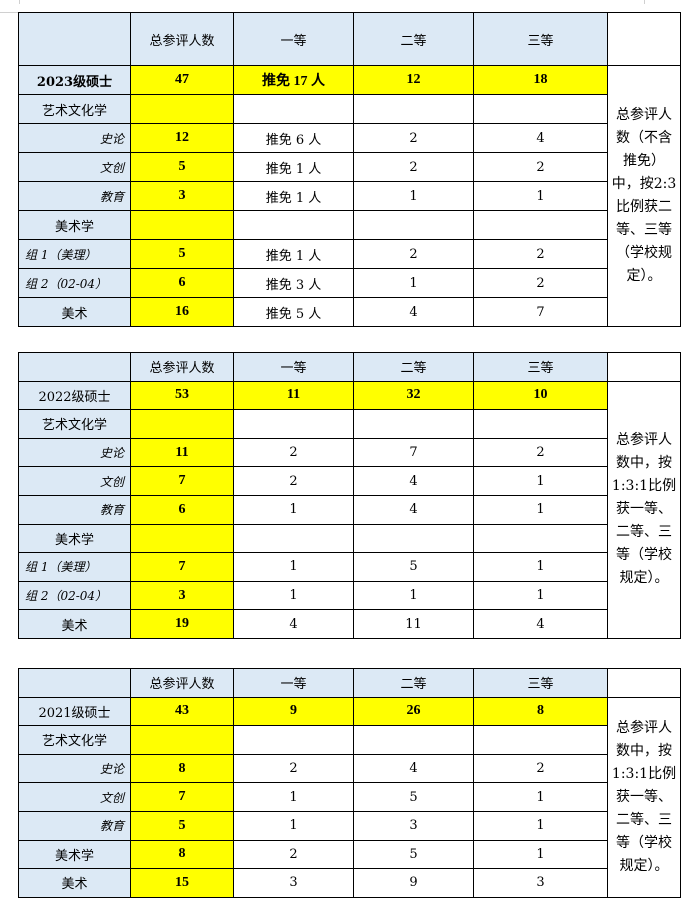 The width and height of the screenshot is (691, 909). I want to click on total-count-cell: 7, so click(182, 567).